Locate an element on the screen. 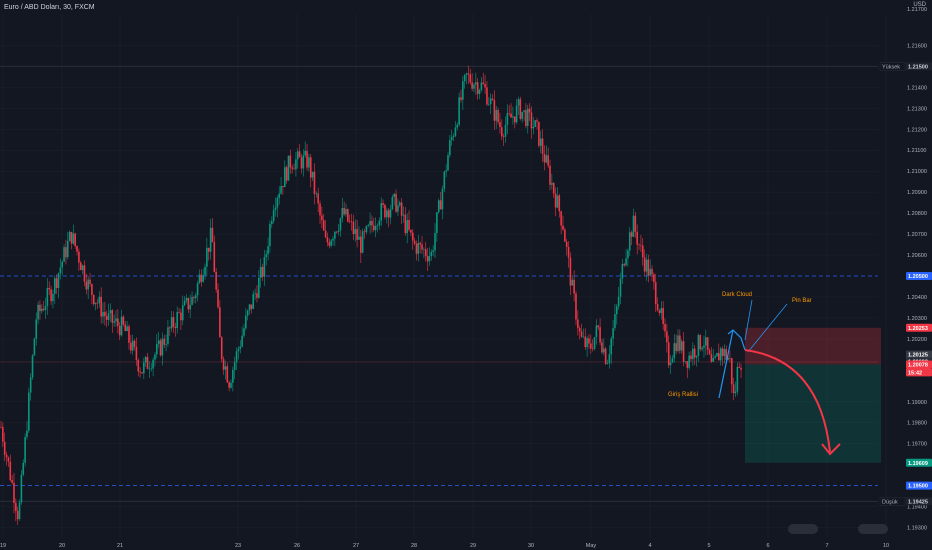  support-tag-bg is located at coordinates (919, 485).